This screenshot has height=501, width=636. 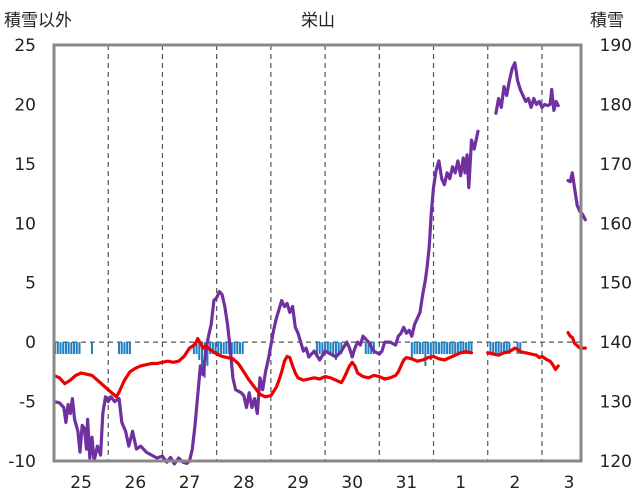 What do you see at coordinates (25, 46) in the screenshot?
I see `left-tick-label: 25` at bounding box center [25, 46].